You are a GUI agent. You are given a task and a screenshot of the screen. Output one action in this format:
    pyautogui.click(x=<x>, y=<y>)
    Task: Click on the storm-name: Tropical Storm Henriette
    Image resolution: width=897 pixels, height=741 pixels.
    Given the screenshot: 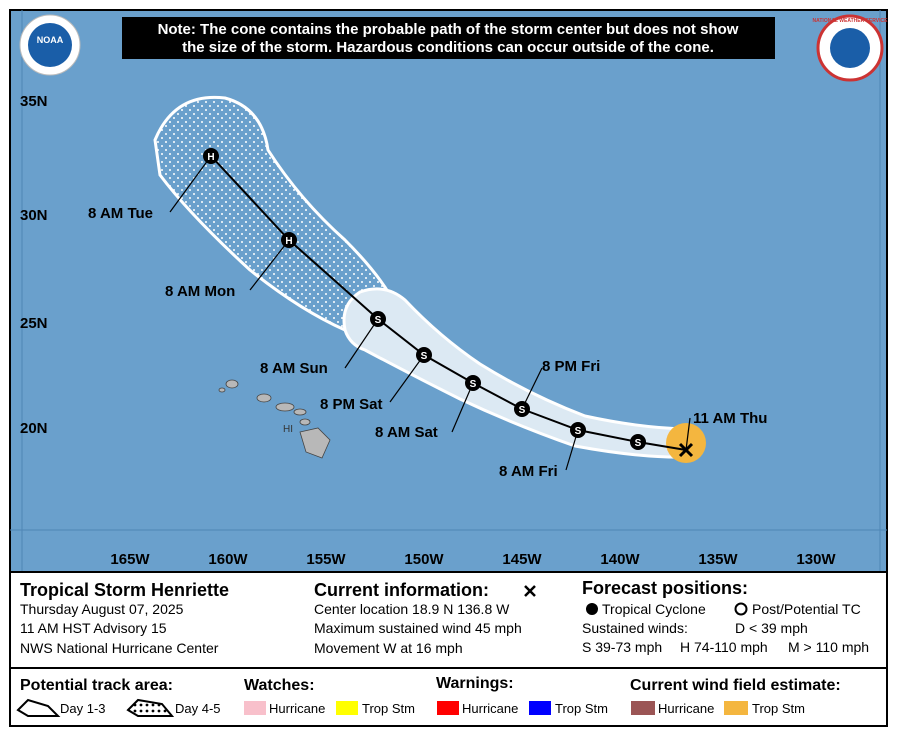 What is the action you would take?
    pyautogui.click(x=124, y=590)
    